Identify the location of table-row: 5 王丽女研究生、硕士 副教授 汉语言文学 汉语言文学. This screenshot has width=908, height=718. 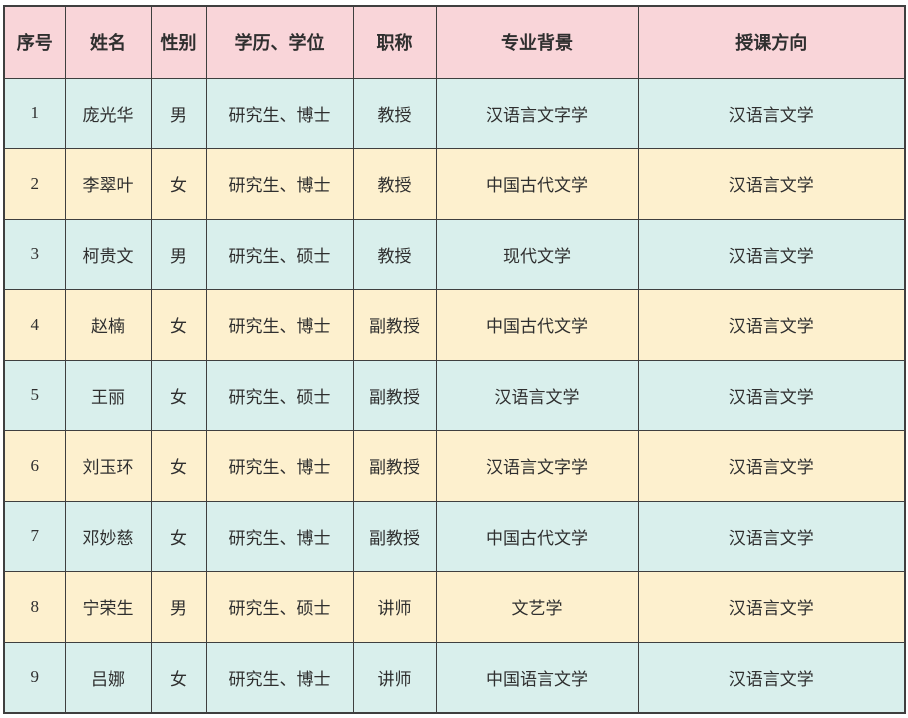
(454, 395).